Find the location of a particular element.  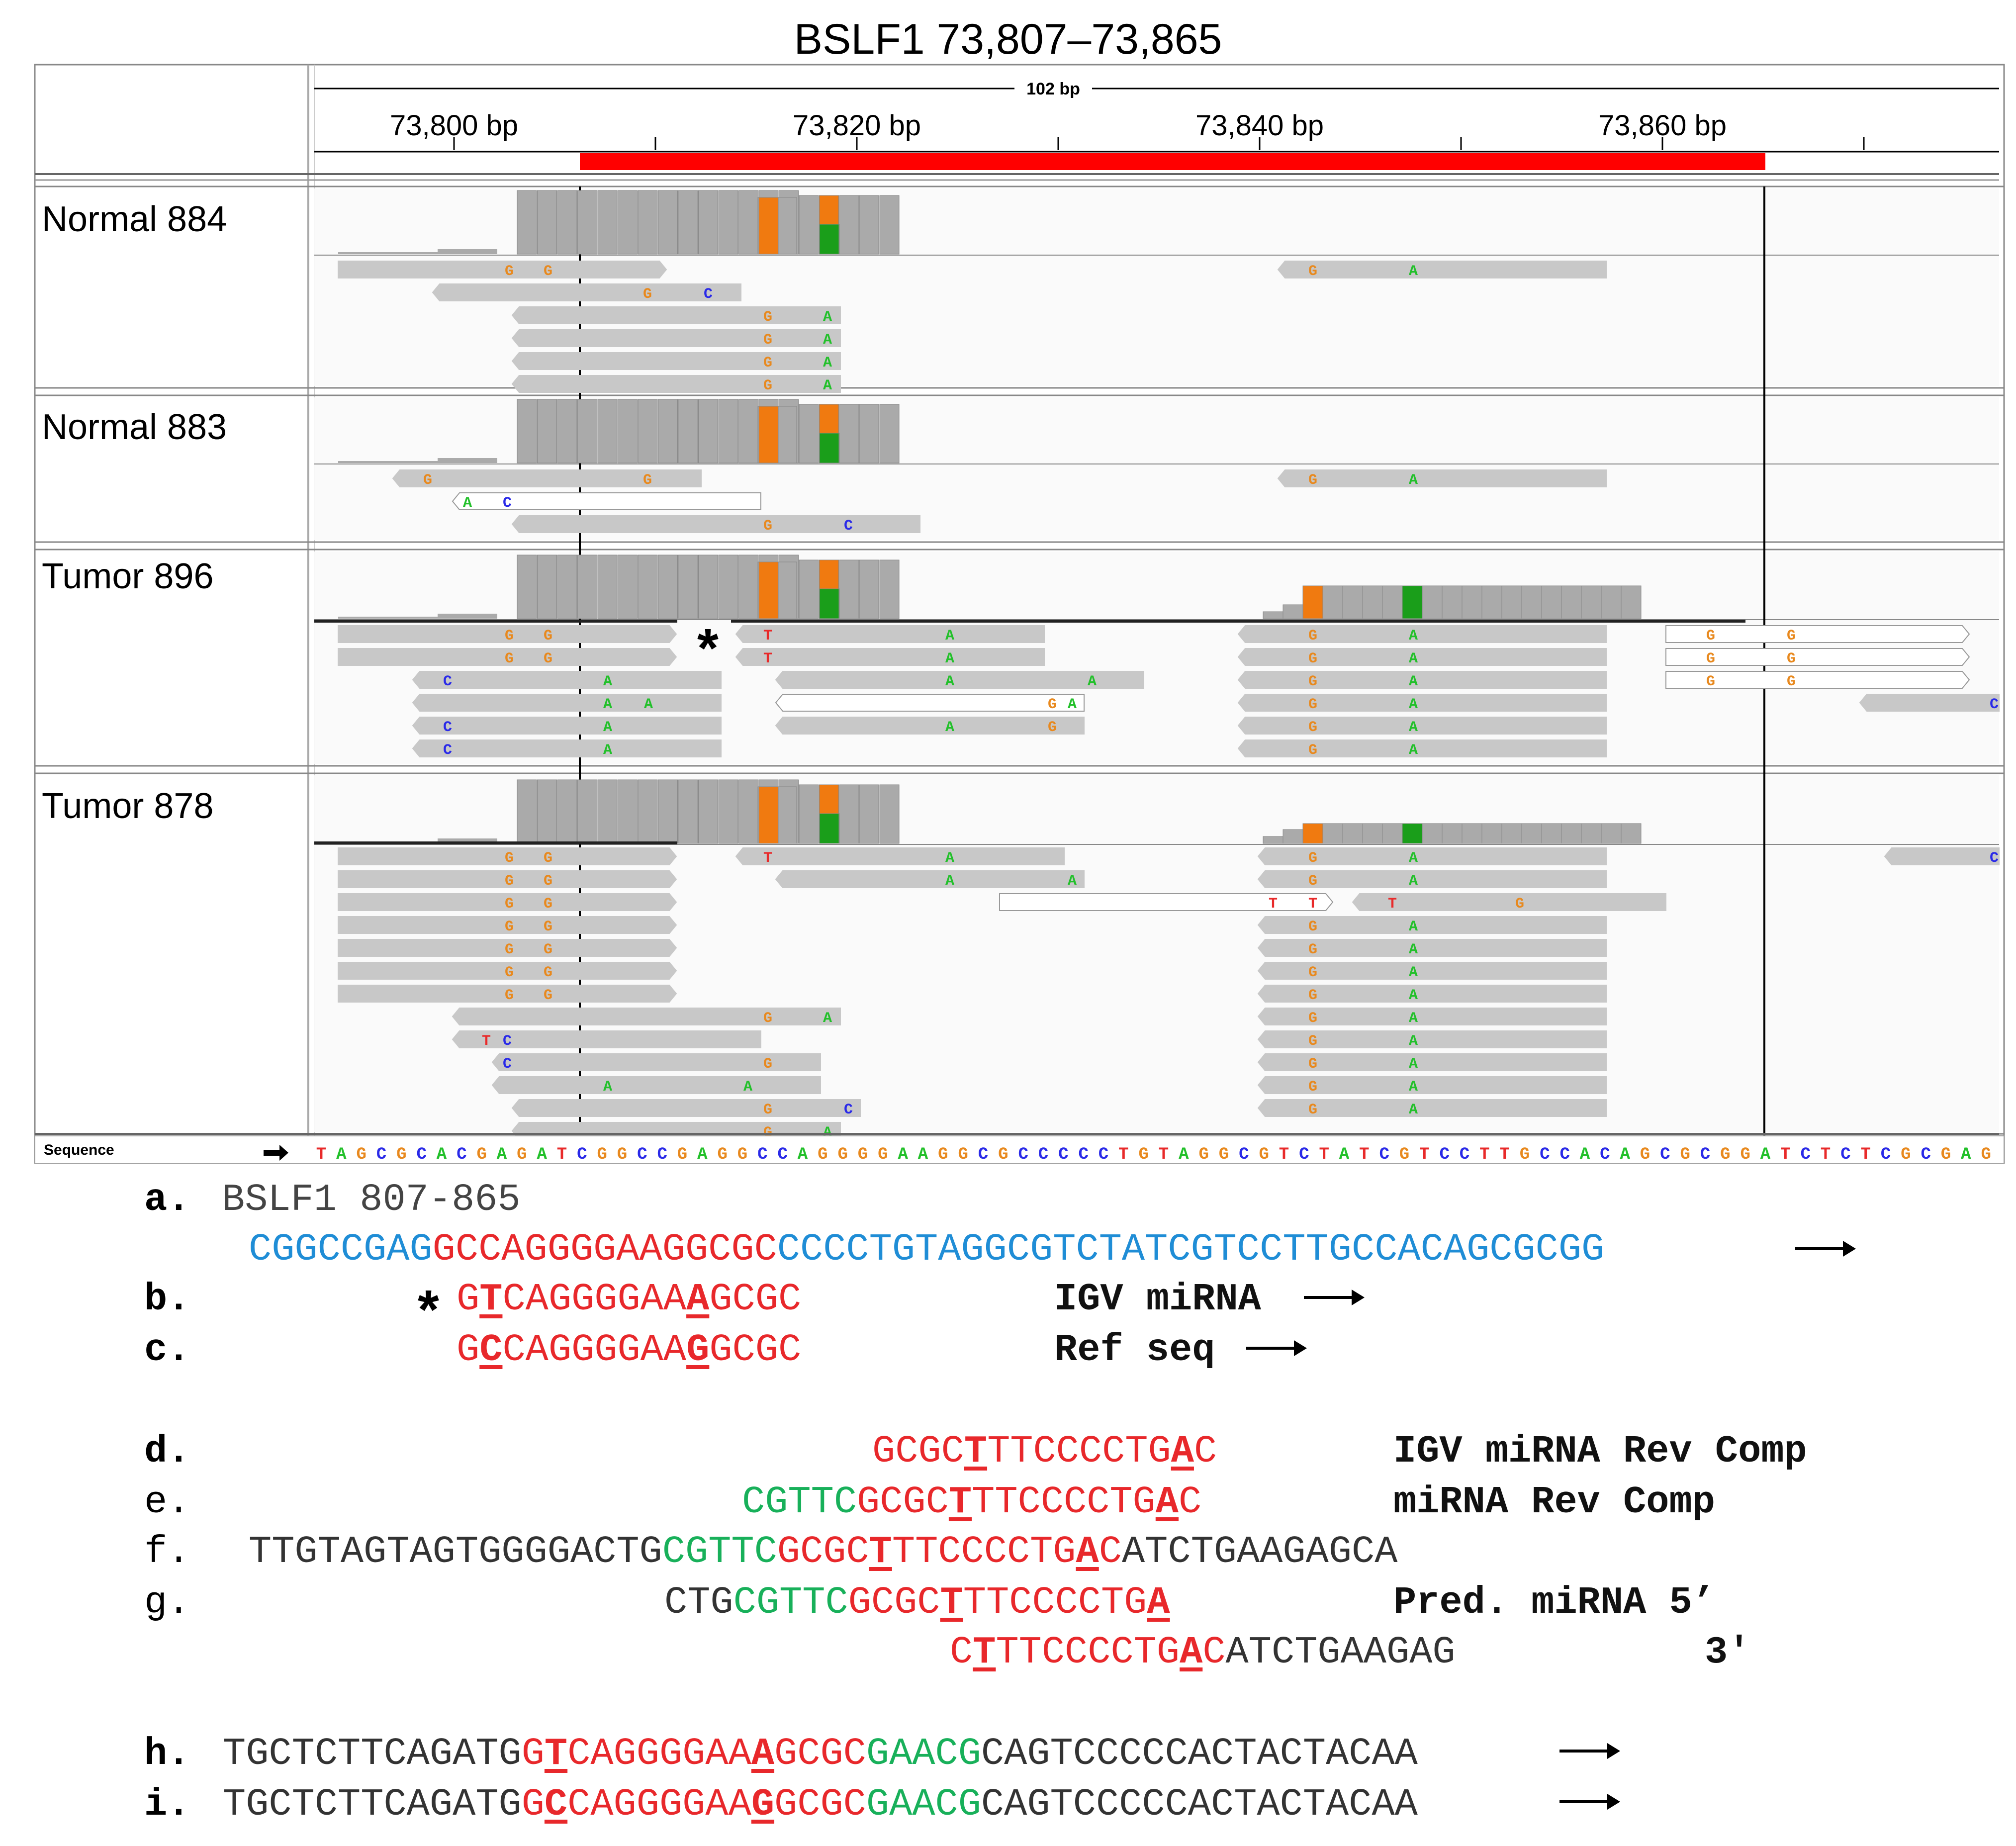

track-label-normal-883: Normal 883 is located at coordinates (134, 427).